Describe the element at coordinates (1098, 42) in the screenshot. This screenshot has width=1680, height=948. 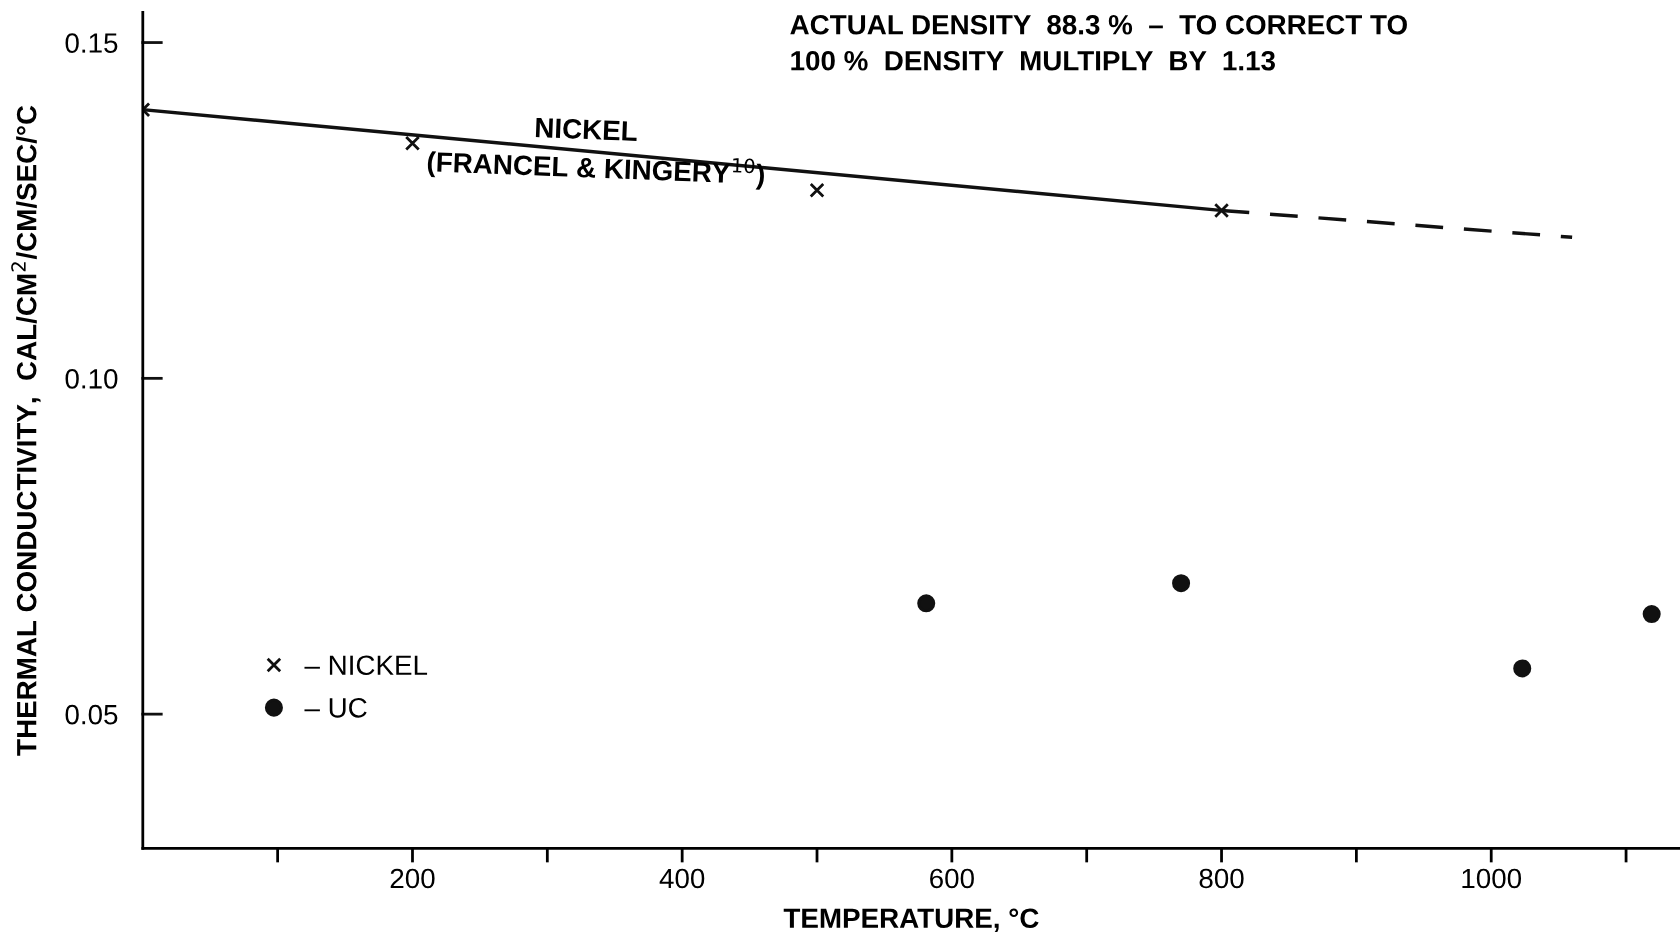
I see `annotation: ACTUAL DENSITY 88.3 % – TO CORRECT TO 100 % DENSITY MULTIPLY BY 1.13` at that location.